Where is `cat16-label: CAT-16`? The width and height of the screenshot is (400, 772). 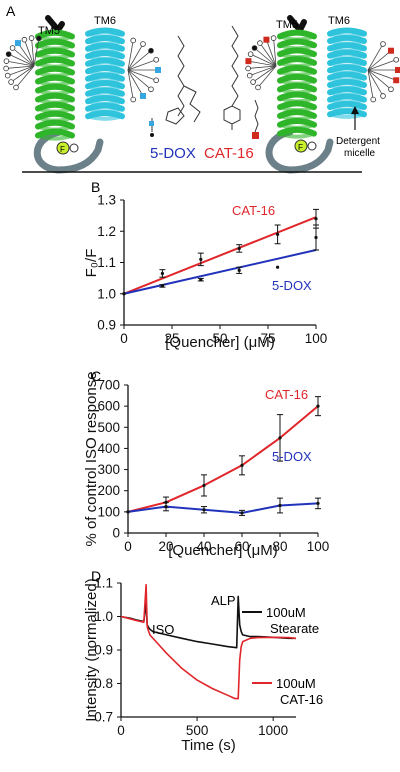 cat16-label: CAT-16 is located at coordinates (229, 153).